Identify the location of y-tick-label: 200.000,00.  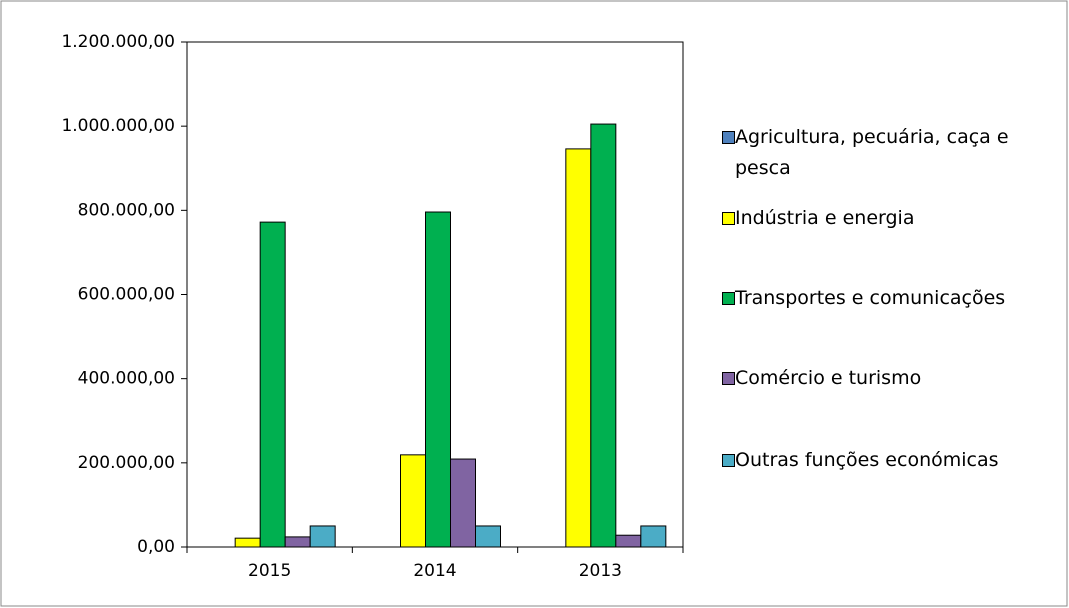
(126, 463).